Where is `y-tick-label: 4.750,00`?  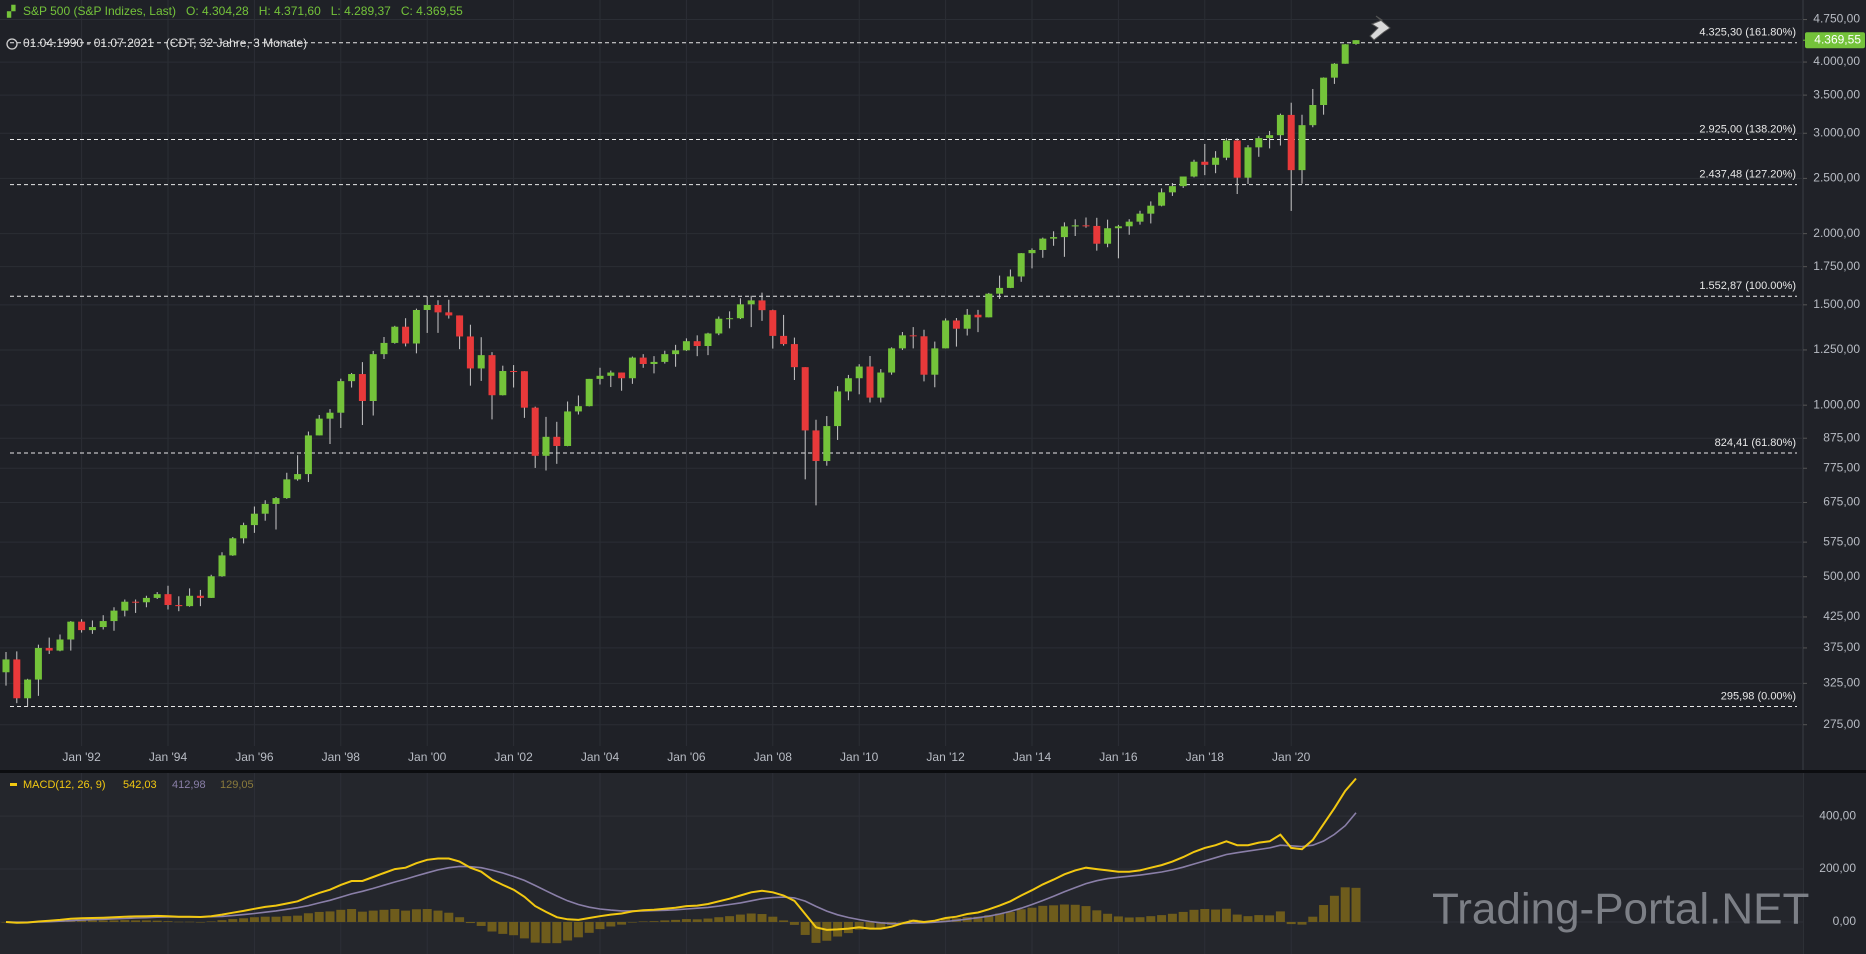 y-tick-label: 4.750,00 is located at coordinates (1836, 19).